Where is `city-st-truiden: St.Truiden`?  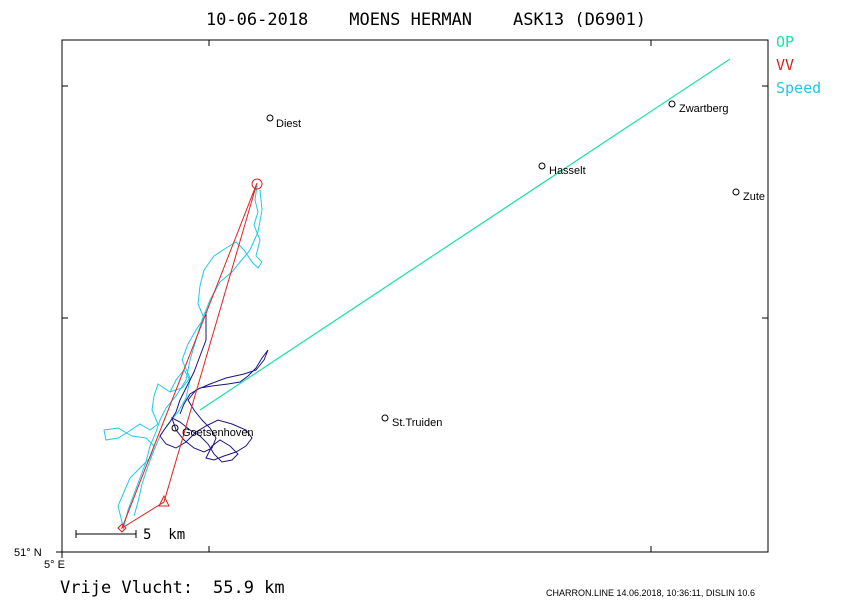 city-st-truiden: St.Truiden is located at coordinates (411, 421).